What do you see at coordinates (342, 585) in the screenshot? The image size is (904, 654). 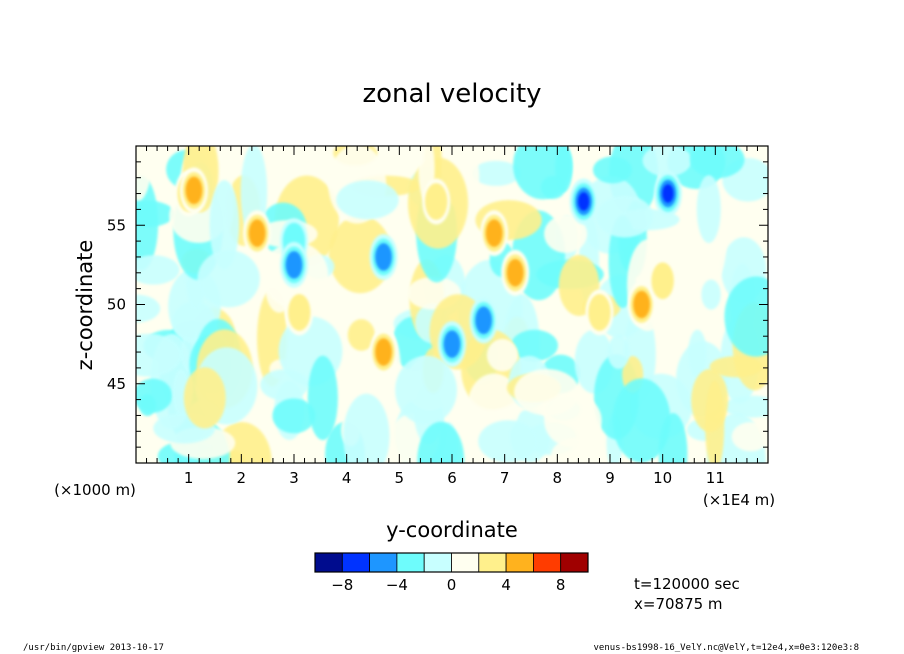 I see `colorbar-tick-label: −8` at bounding box center [342, 585].